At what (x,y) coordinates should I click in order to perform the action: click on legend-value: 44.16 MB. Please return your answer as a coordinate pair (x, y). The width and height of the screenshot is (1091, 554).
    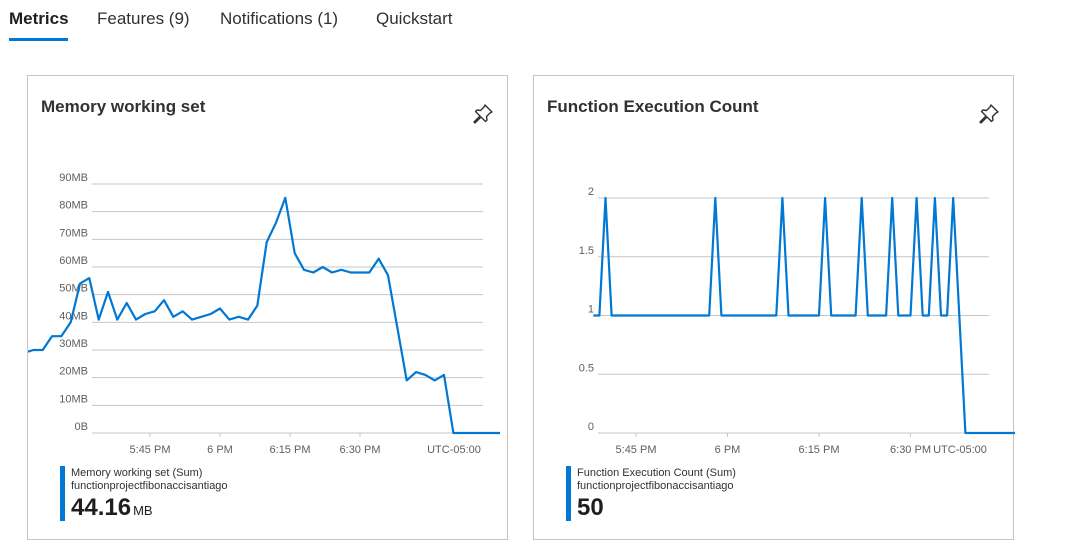
    Looking at the image, I should click on (112, 508).